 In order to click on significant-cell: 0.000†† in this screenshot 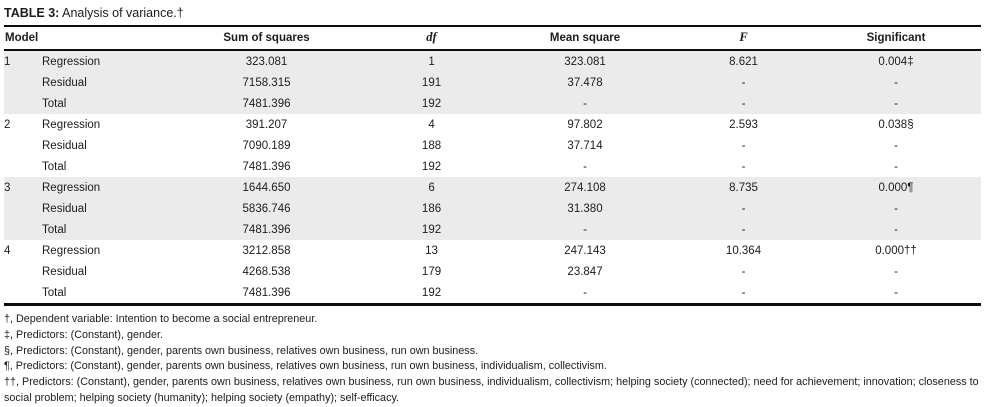, I will do `click(896, 250)`.